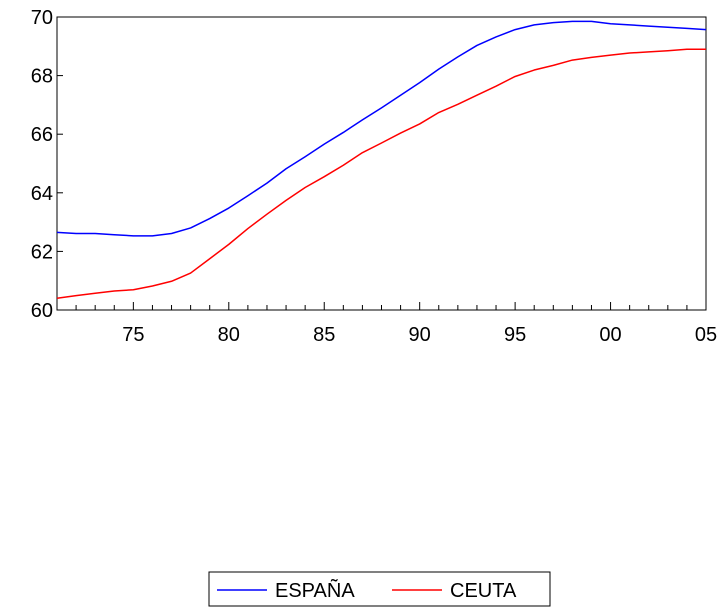 This screenshot has height=609, width=723. I want to click on x-tick-label: 75, so click(133, 335).